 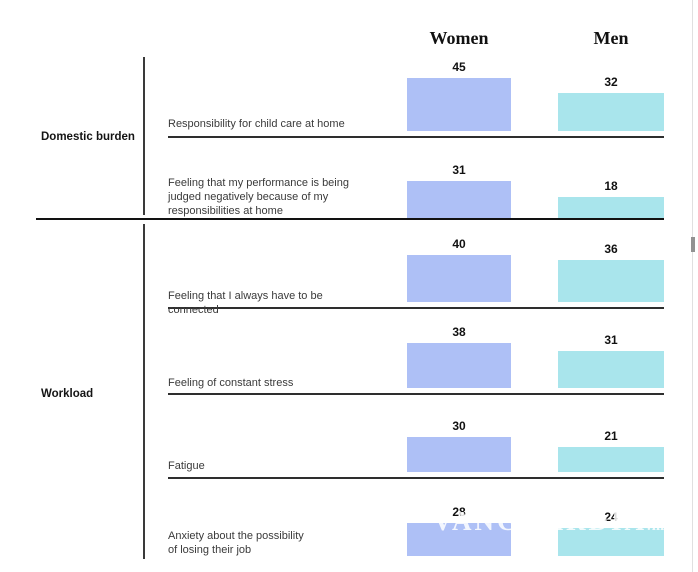 What do you see at coordinates (611, 436) in the screenshot?
I see `bar-value-men: 21` at bounding box center [611, 436].